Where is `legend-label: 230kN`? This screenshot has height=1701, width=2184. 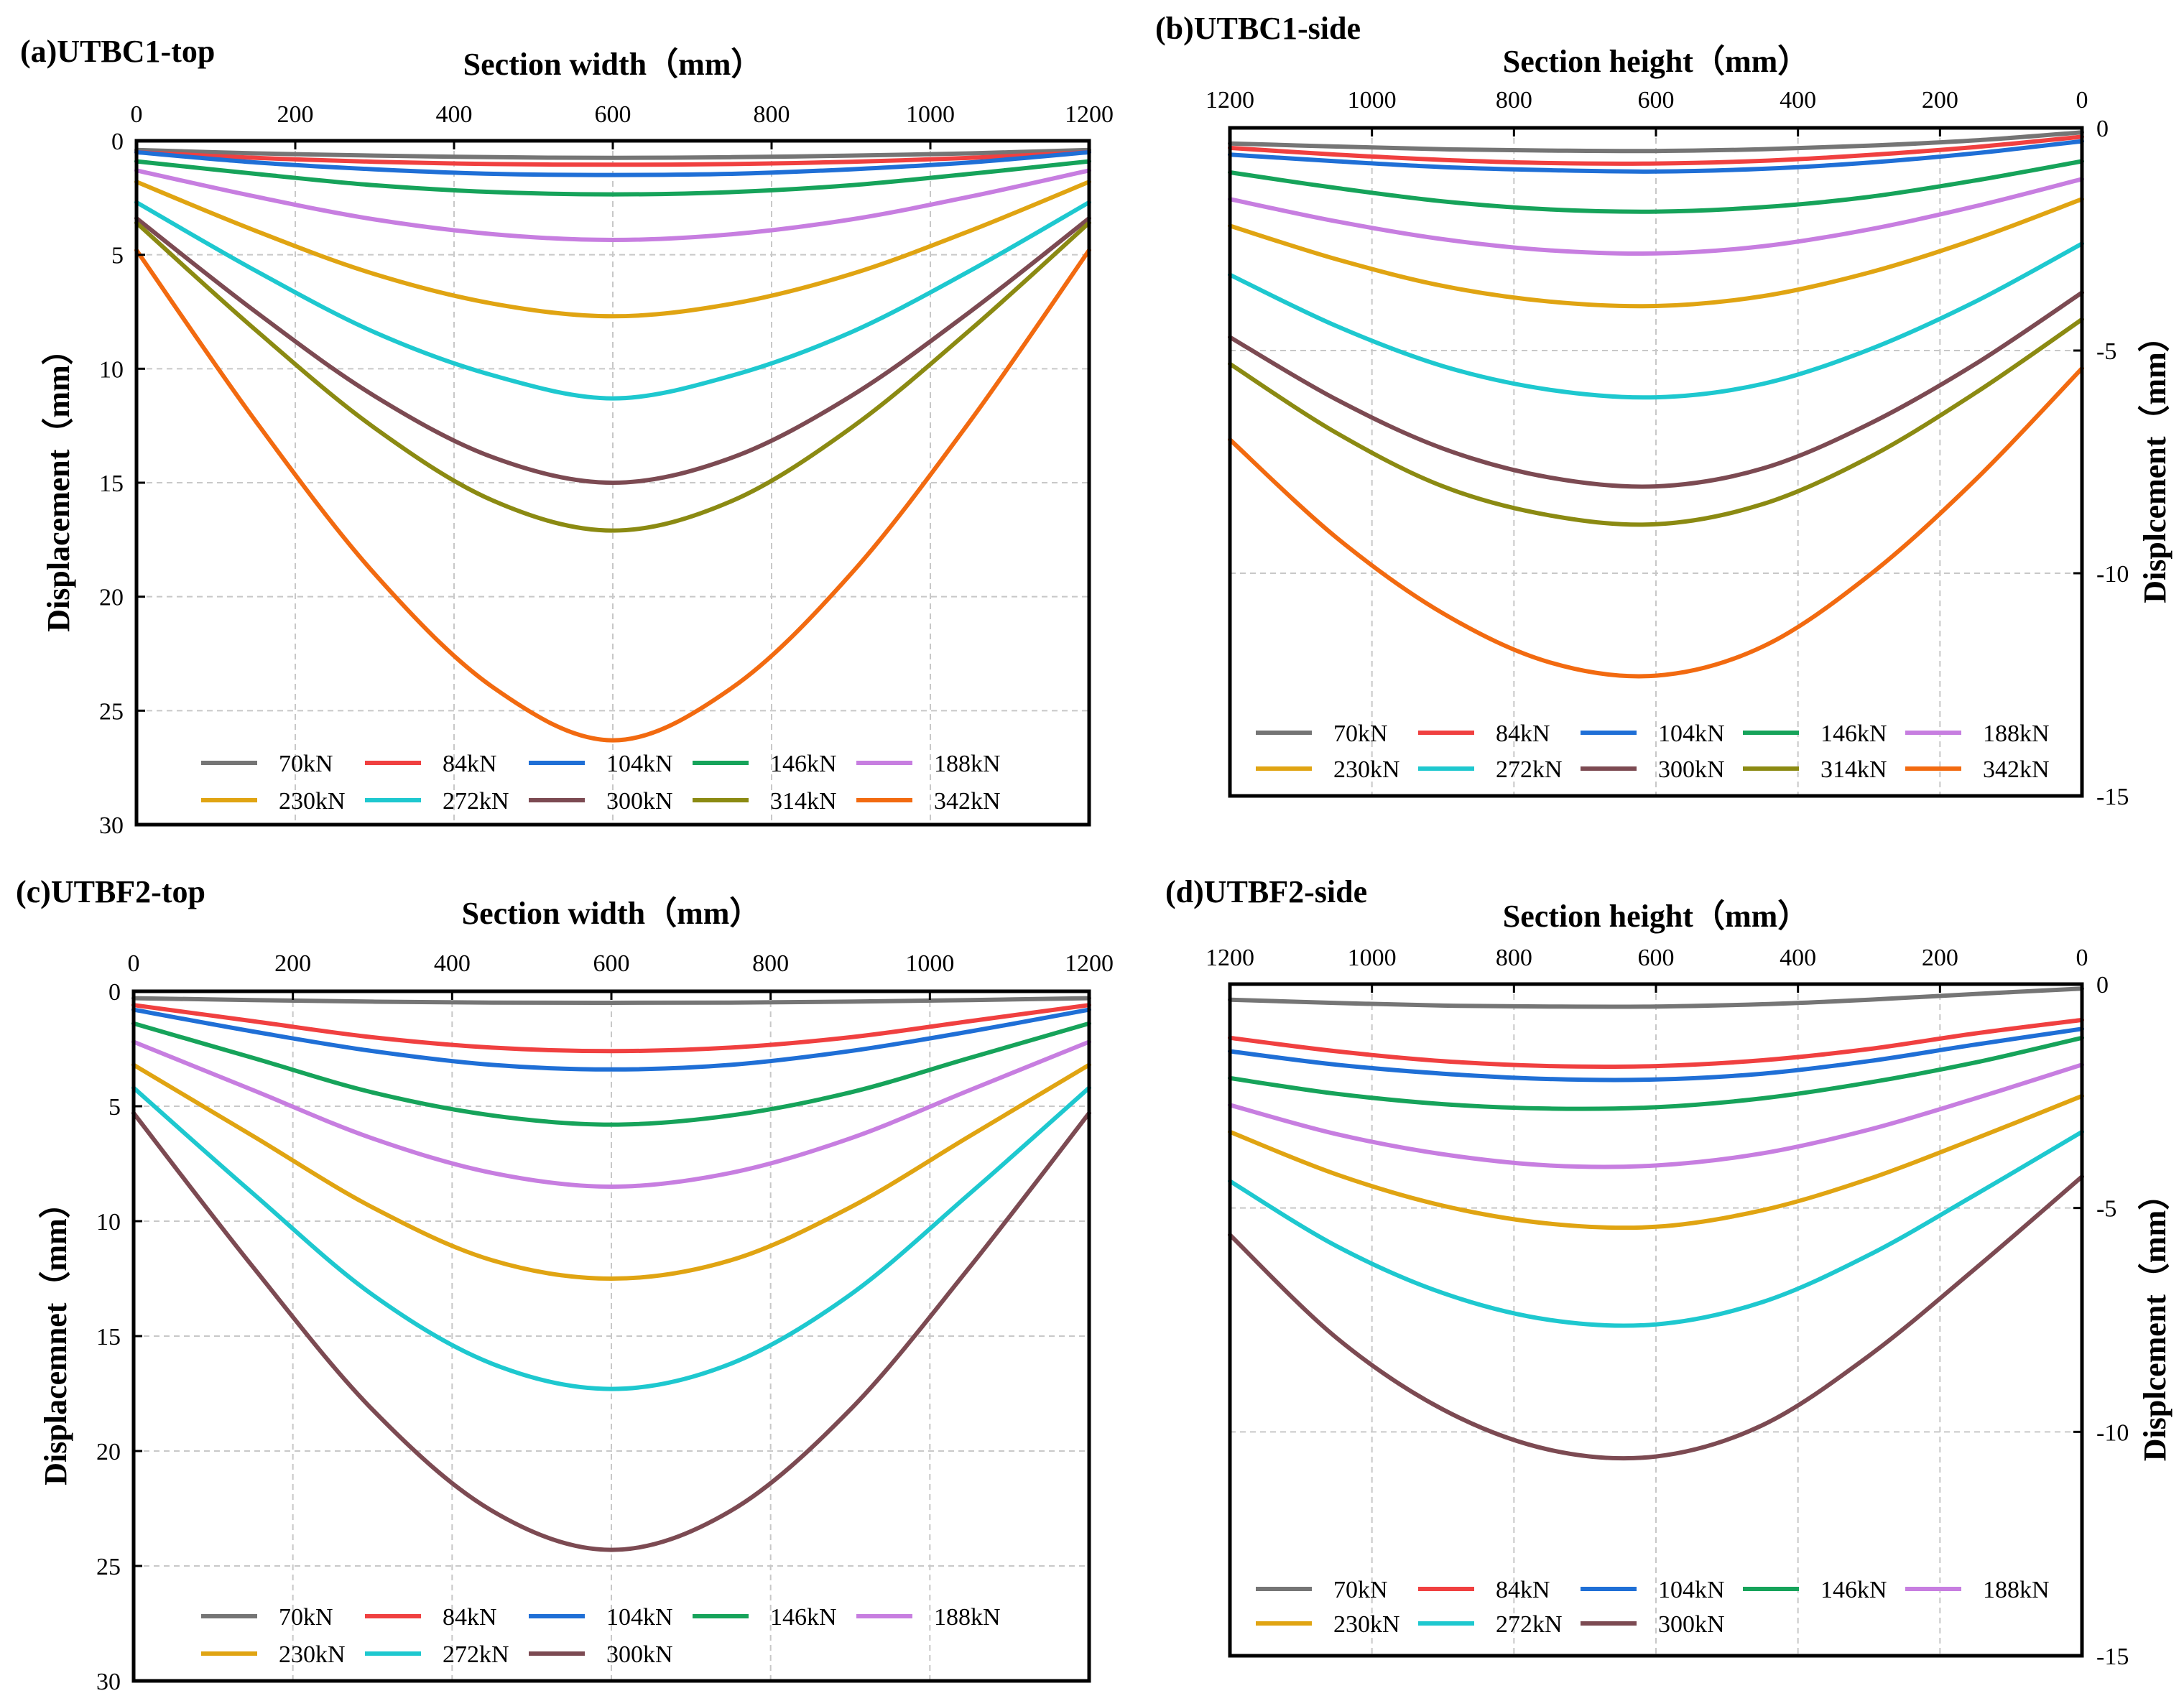 legend-label: 230kN is located at coordinates (312, 802).